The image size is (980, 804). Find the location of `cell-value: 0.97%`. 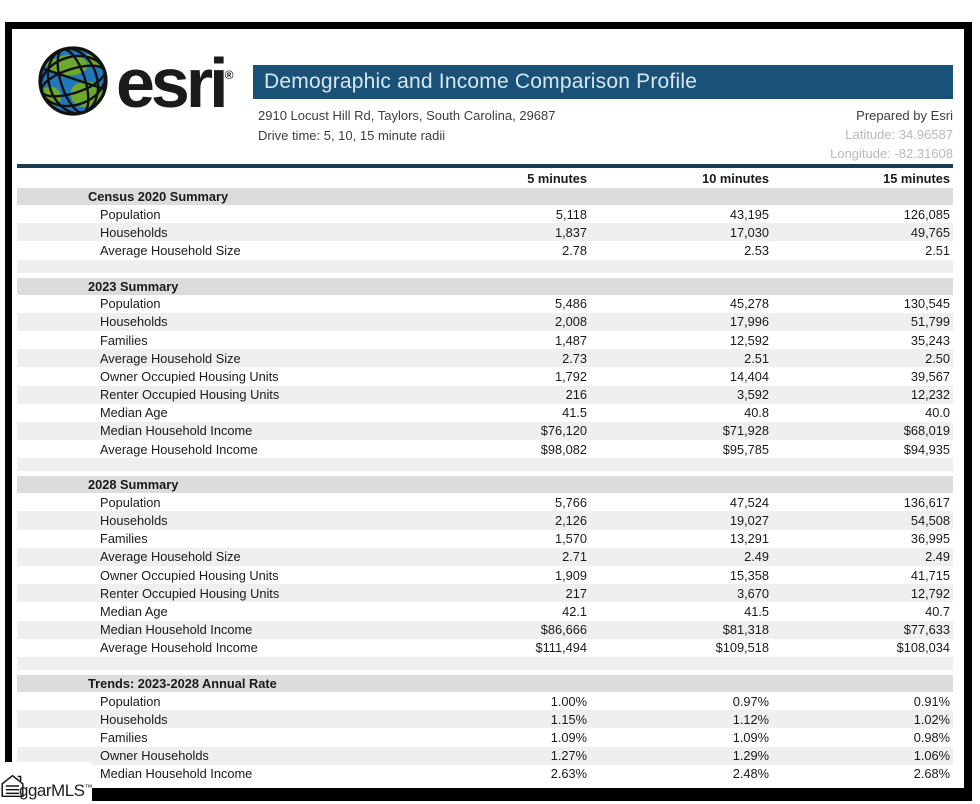

cell-value: 0.97% is located at coordinates (750, 701).